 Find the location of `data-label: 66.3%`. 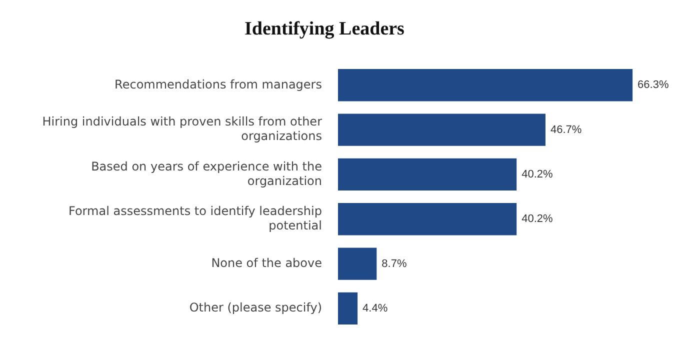

data-label: 66.3% is located at coordinates (653, 85).